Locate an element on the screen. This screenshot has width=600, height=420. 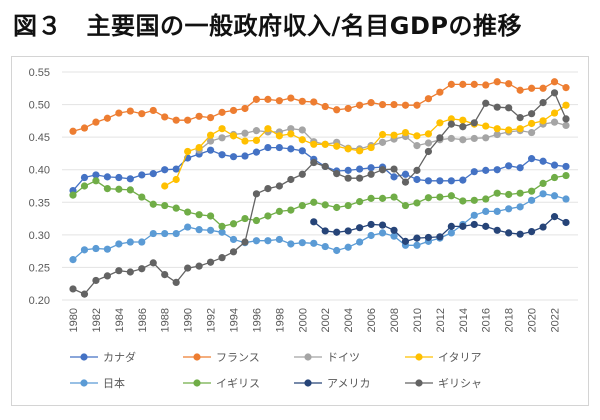
x-tick-label: 2000 is located at coordinates (303, 320).